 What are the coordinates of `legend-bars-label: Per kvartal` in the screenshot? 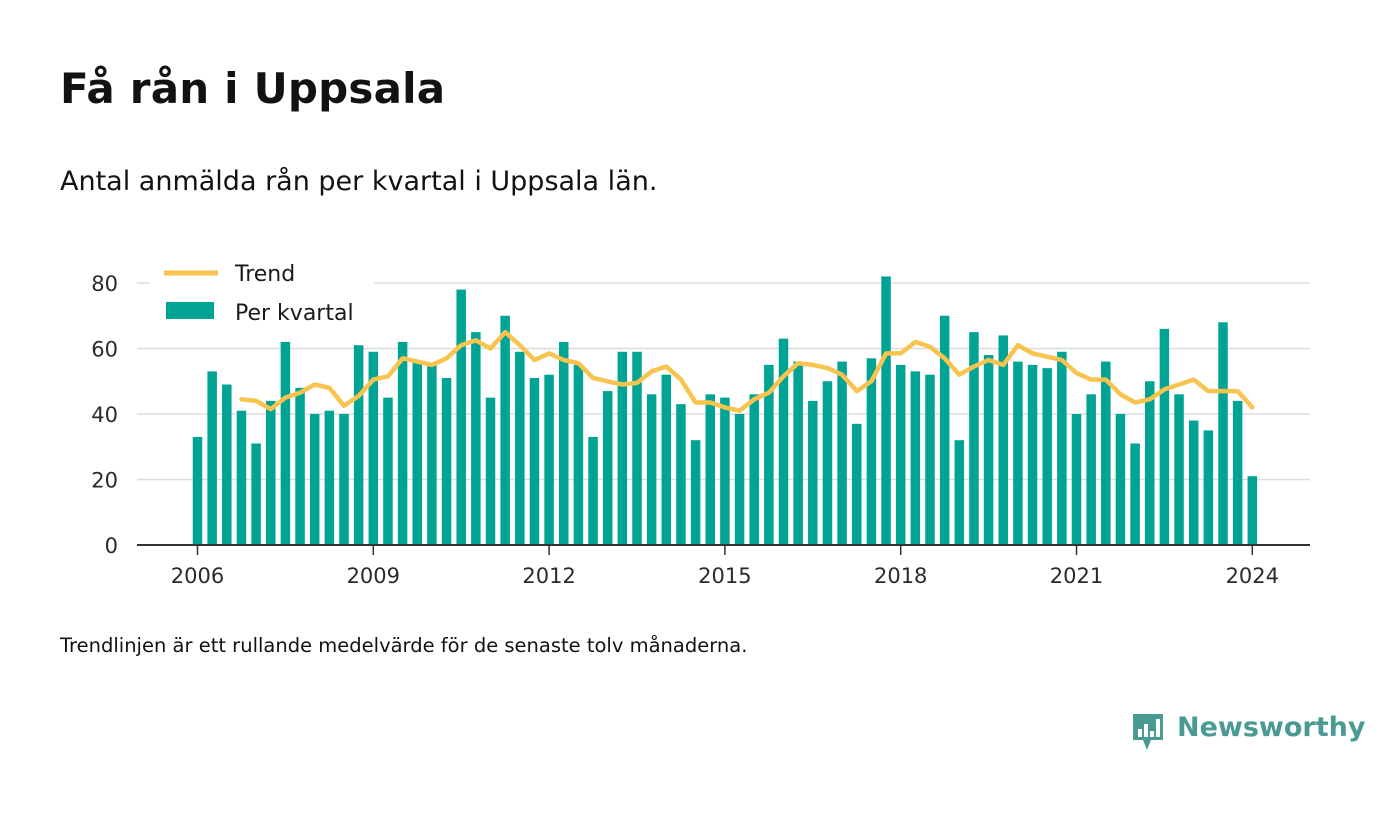 It's located at (294, 313).